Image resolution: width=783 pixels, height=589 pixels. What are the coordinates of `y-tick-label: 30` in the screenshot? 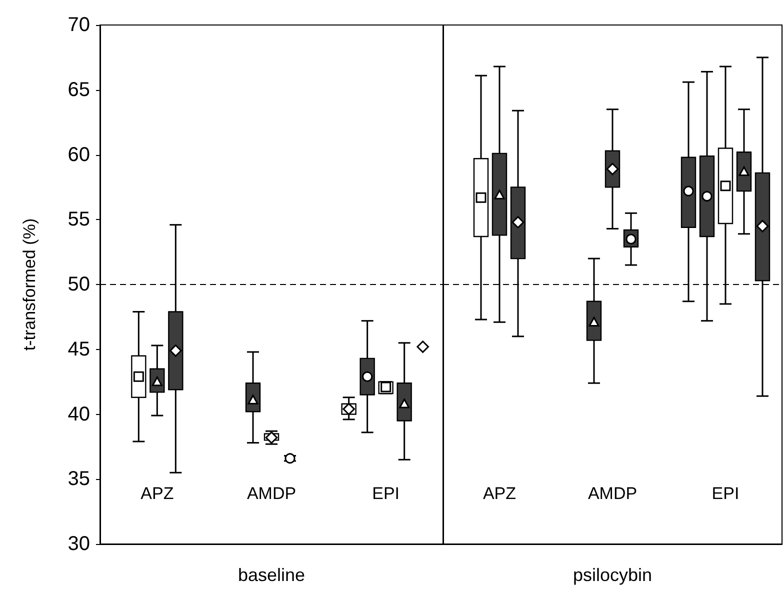 It's located at (79, 544).